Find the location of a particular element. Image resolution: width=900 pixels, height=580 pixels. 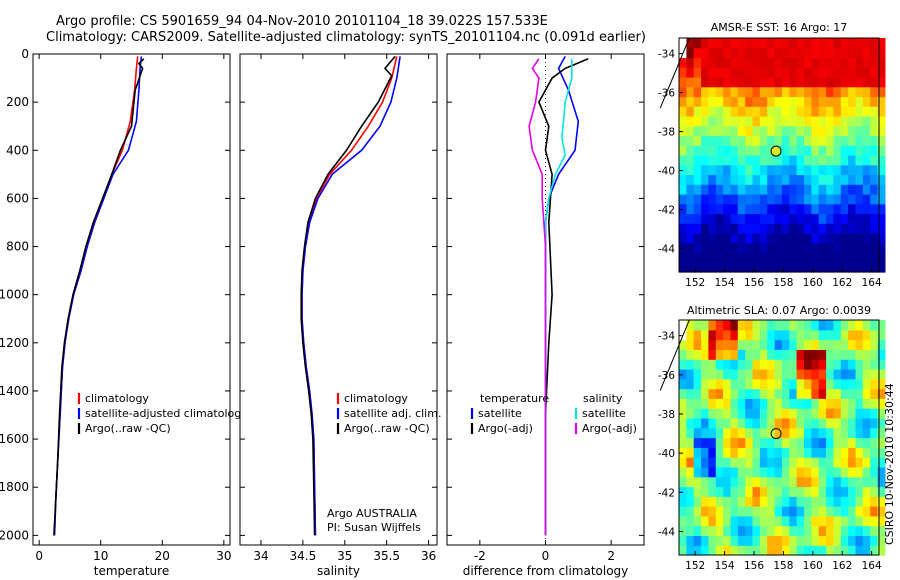

salinity-legend-entry-2: Argo(..raw -QC) is located at coordinates (387, 428).